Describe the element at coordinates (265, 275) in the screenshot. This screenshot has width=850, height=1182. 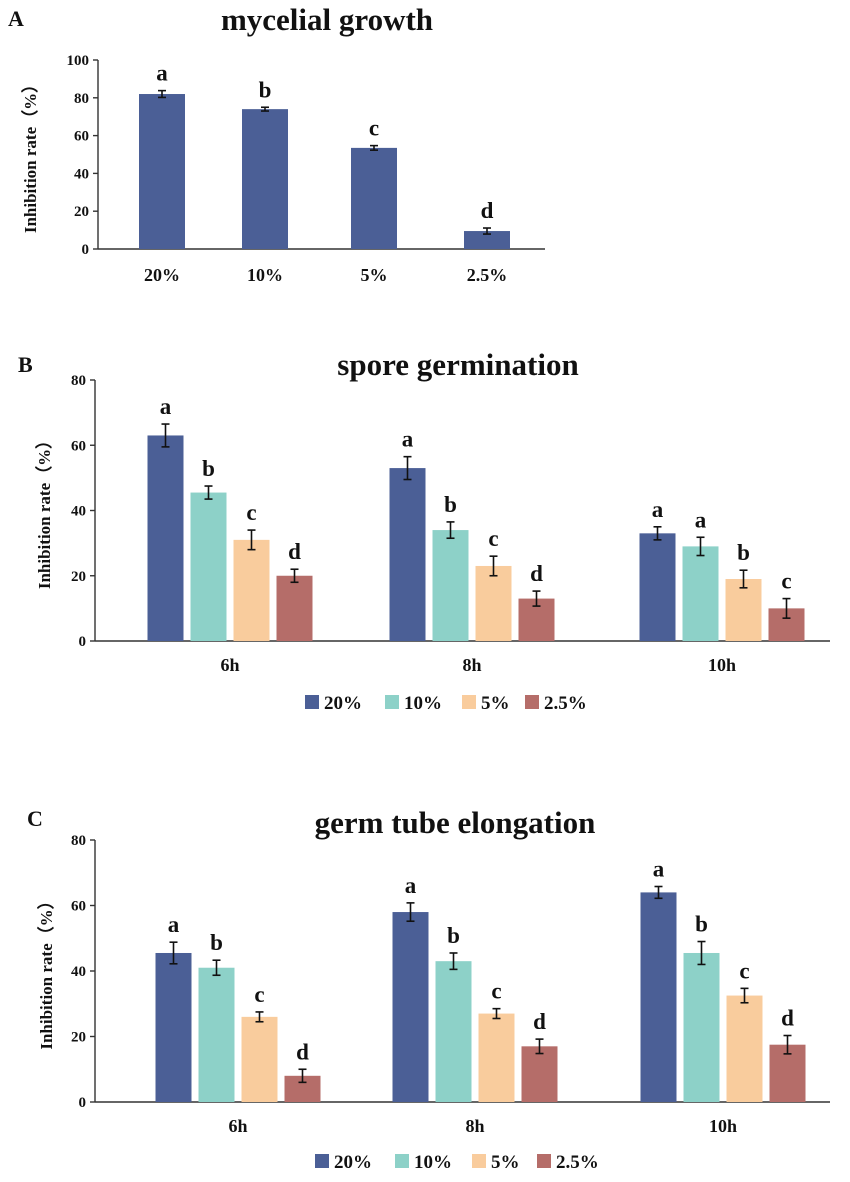
I see `x-tick-label: 10%` at that location.